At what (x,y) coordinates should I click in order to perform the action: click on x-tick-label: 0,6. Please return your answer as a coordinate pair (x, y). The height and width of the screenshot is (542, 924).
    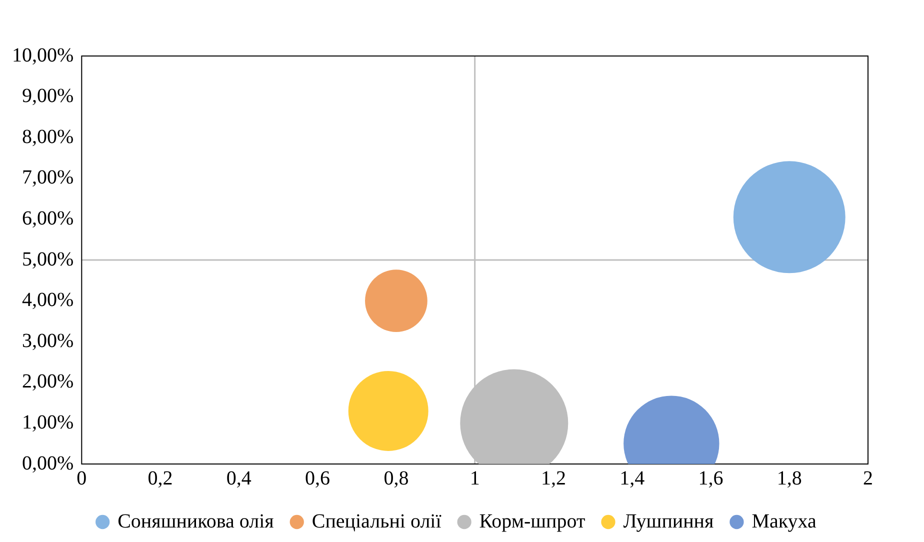
    Looking at the image, I should click on (317, 478).